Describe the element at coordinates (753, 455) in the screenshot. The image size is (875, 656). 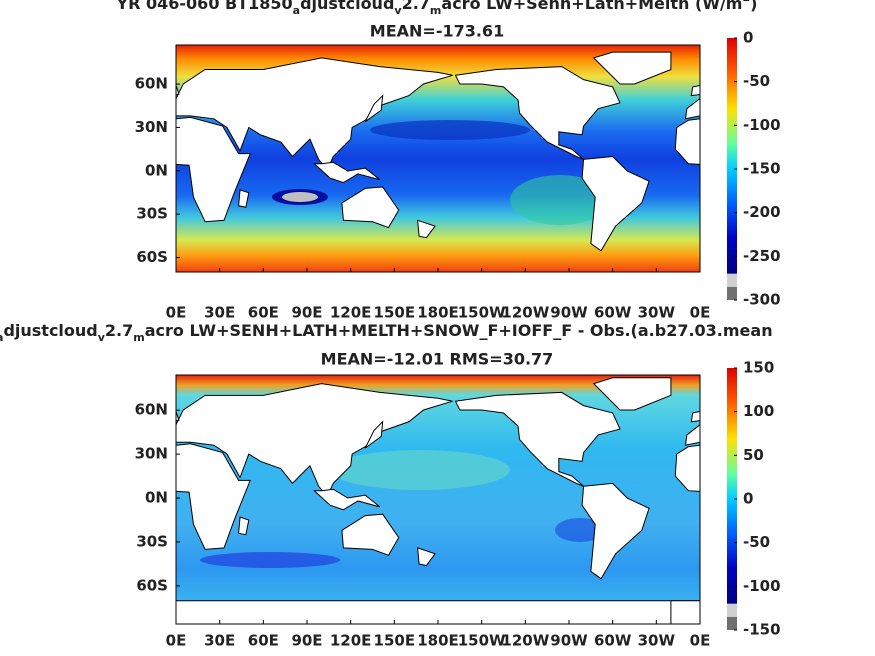
I see `colorbar-label: 50` at that location.